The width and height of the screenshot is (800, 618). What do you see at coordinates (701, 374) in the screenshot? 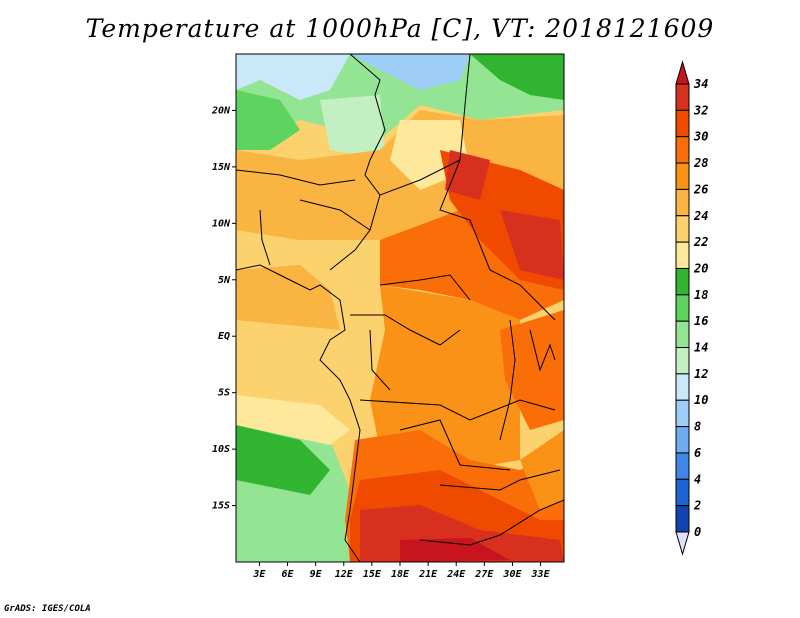
I see `colorbar-label: 12` at bounding box center [701, 374].